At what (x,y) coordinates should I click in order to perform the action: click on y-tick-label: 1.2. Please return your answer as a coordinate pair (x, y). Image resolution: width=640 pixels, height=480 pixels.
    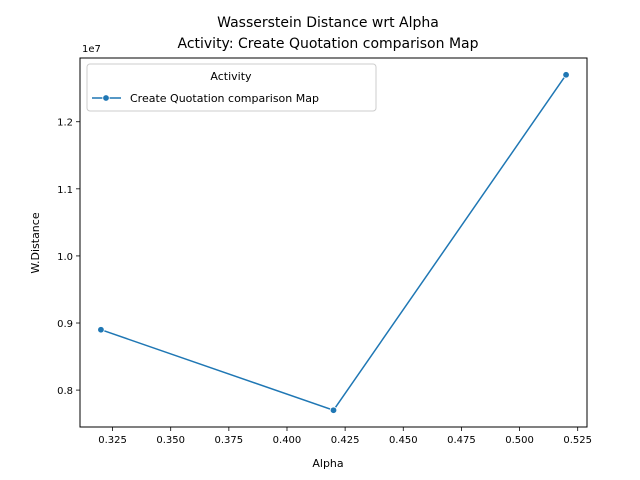
    Looking at the image, I should click on (65, 123).